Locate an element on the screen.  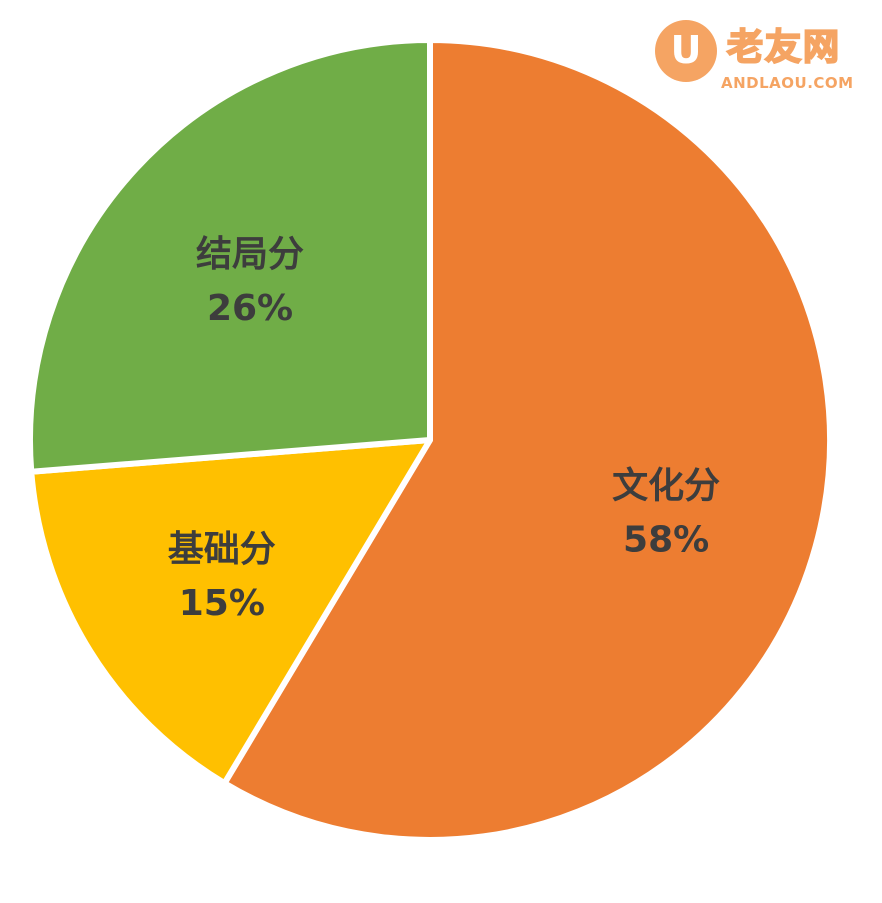
site-watermark: U 老友网 ANDLAOU.COM is located at coordinates (762, 59).